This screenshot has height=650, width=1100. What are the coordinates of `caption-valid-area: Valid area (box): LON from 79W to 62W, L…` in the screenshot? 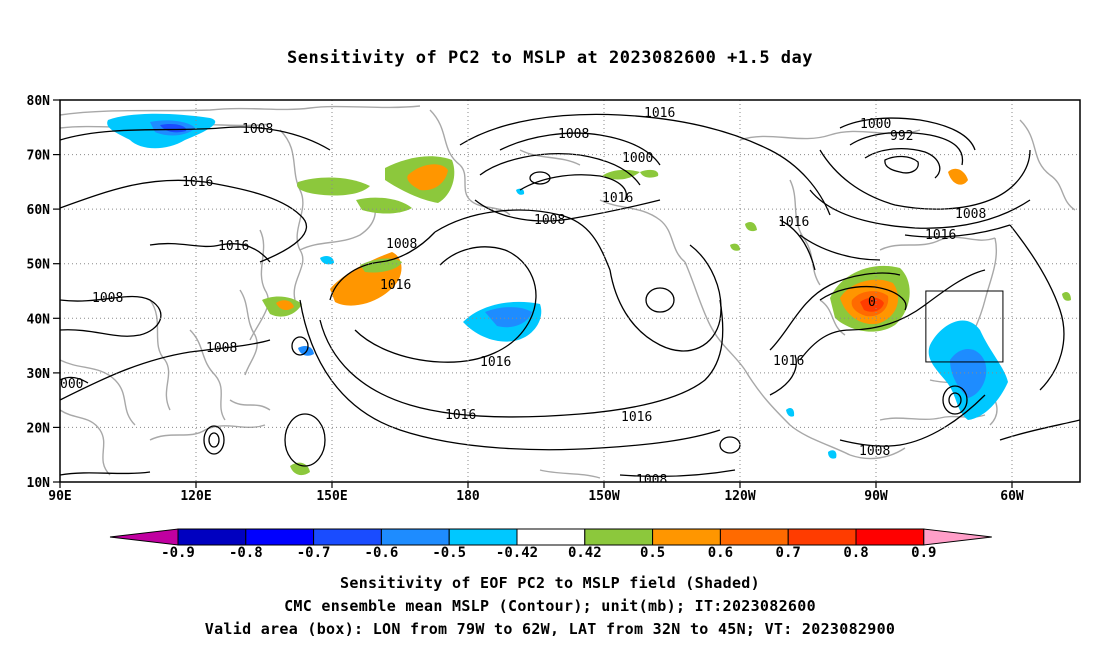 It's located at (550, 629).